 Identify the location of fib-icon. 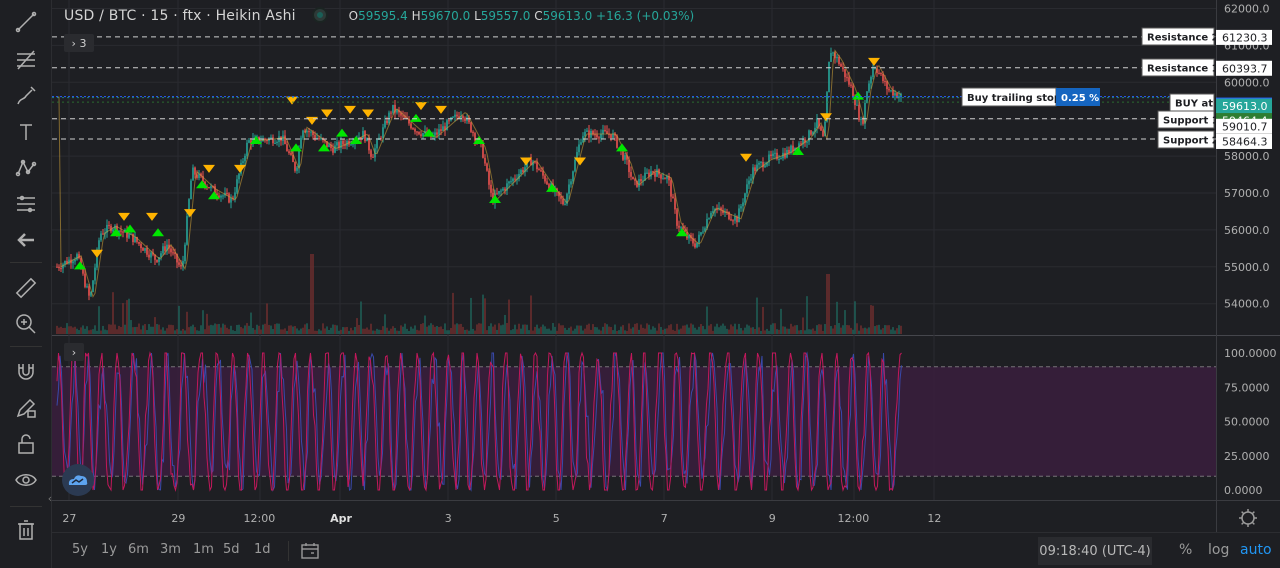
(26, 60).